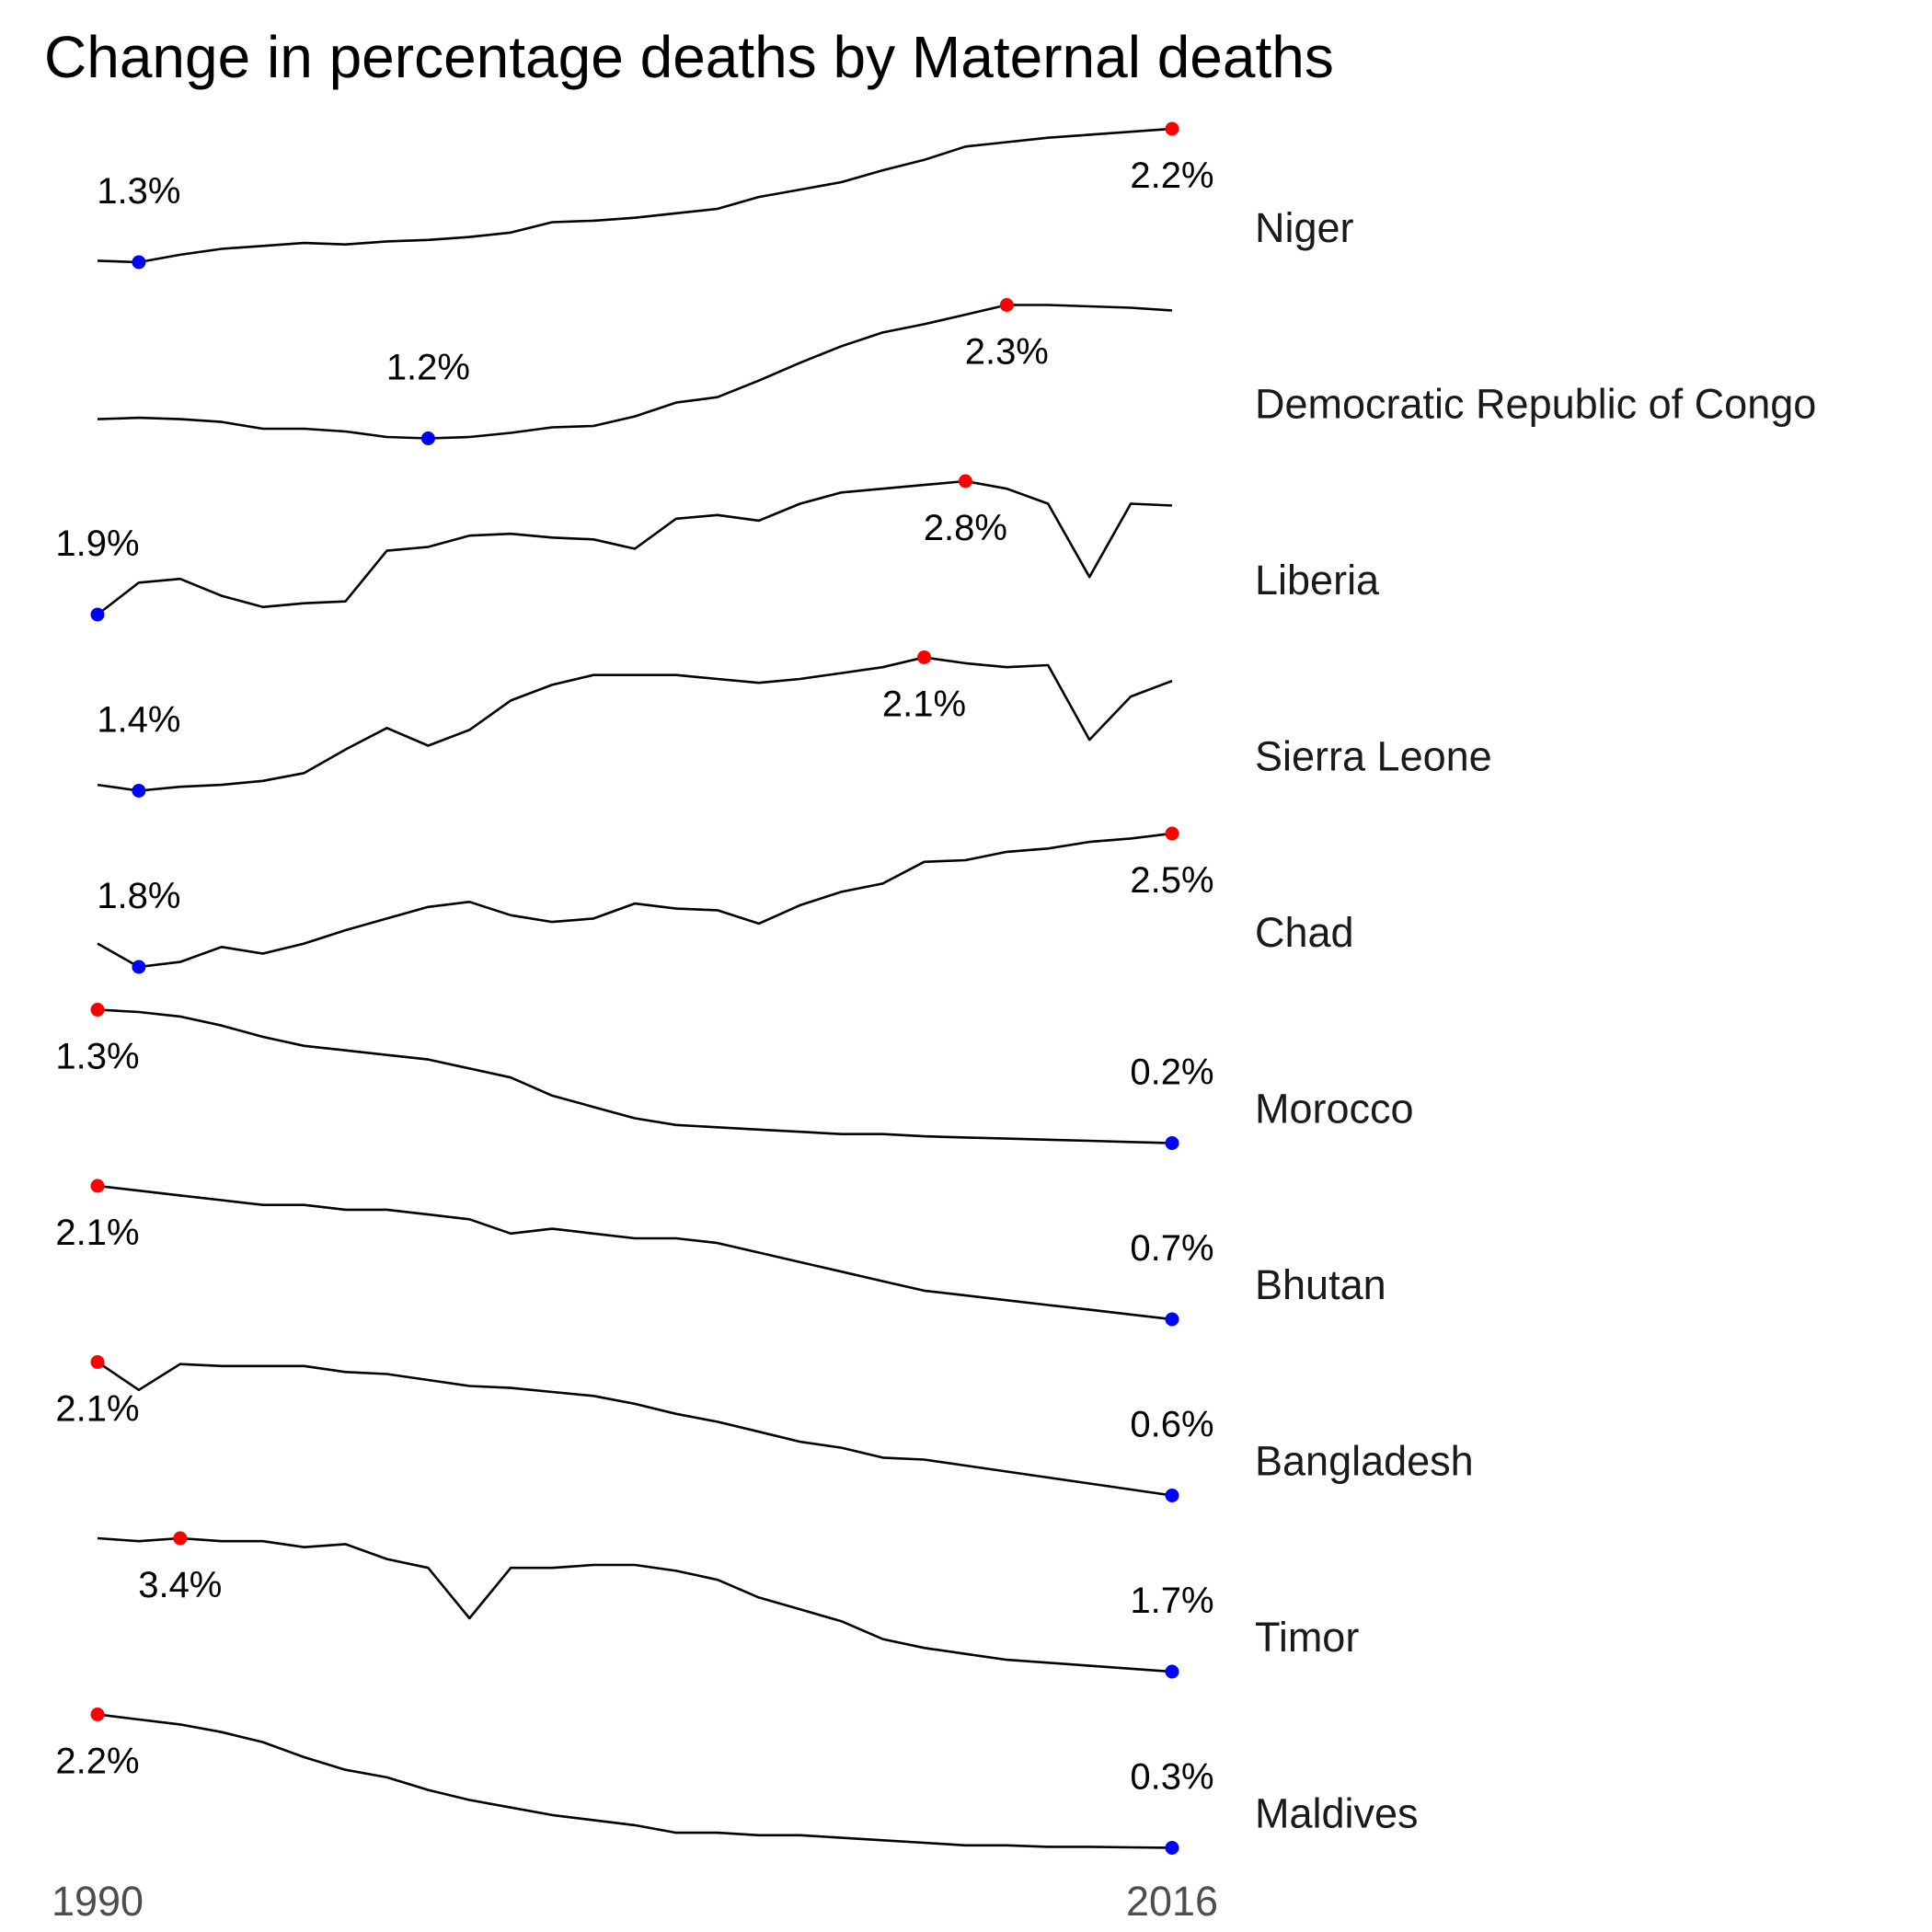 Image resolution: width=1932 pixels, height=1932 pixels. What do you see at coordinates (1364, 1461) in the screenshot?
I see `country-label: Bangladesh` at bounding box center [1364, 1461].